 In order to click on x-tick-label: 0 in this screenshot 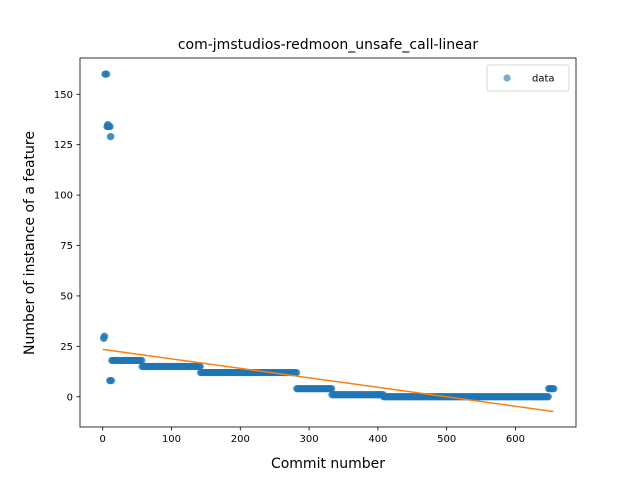, I will do `click(103, 439)`.